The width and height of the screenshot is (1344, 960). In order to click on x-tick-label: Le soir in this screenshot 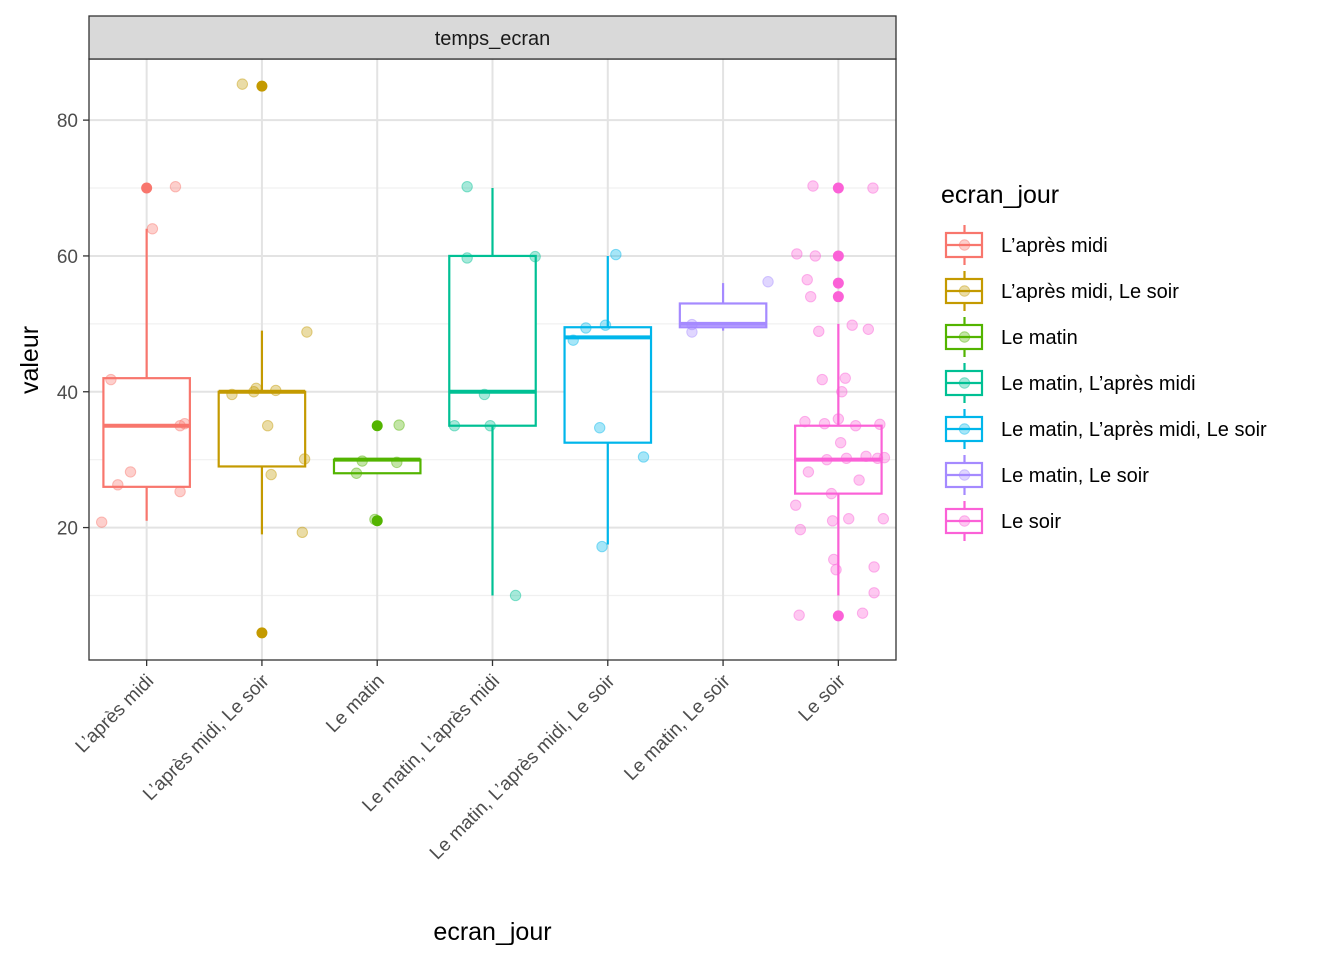, I will do `click(823, 698)`.